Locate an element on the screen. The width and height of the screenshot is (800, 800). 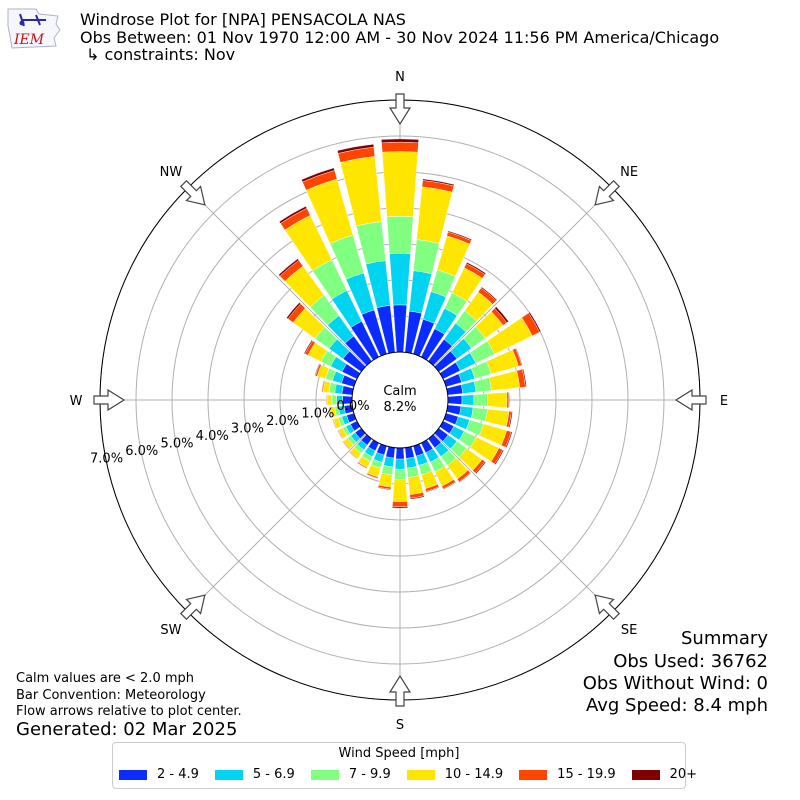
radial-tick-labels: 0.0%1.0%2.0%3.0%4.0%5.0%6.0%7.0% is located at coordinates (230, 432).